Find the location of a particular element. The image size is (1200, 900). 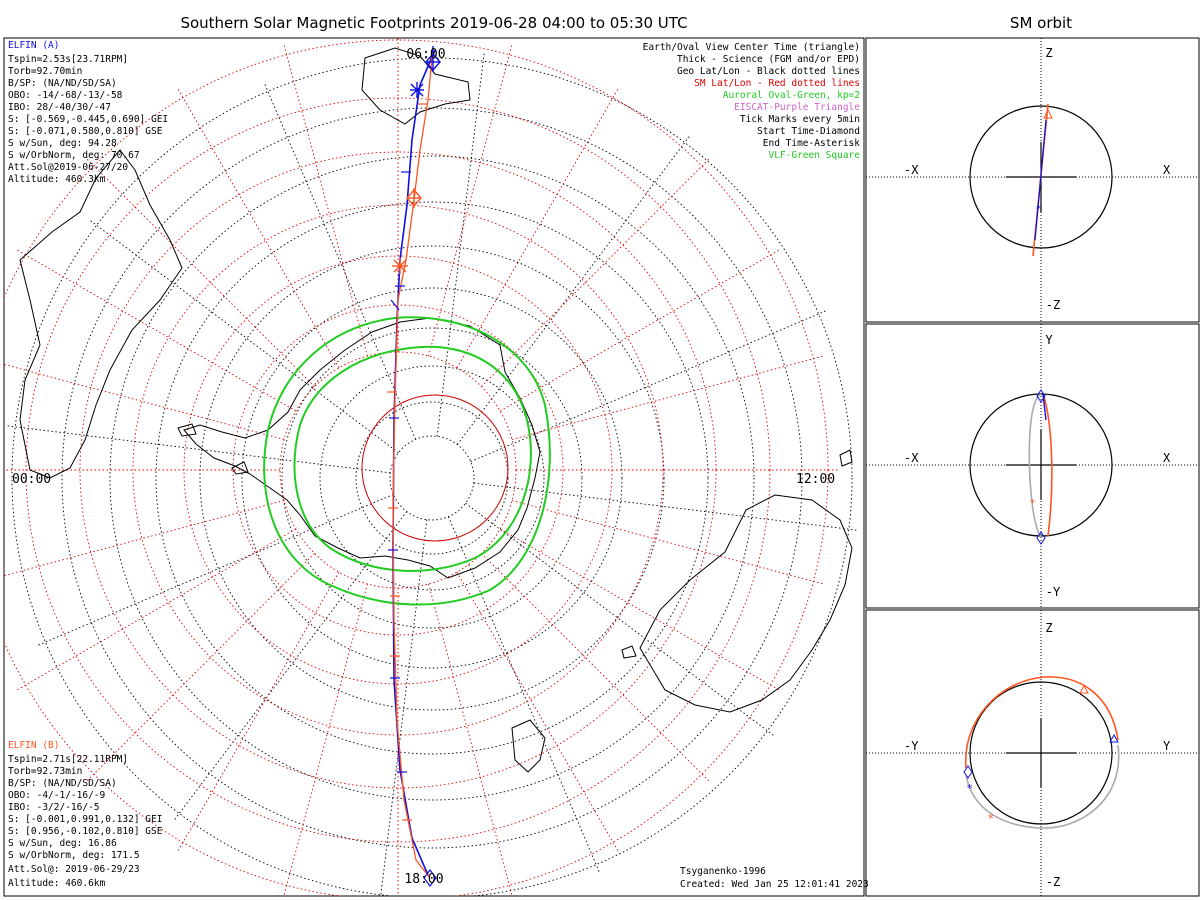

orbit-panel-yz: * * is located at coordinates (1032, 753).